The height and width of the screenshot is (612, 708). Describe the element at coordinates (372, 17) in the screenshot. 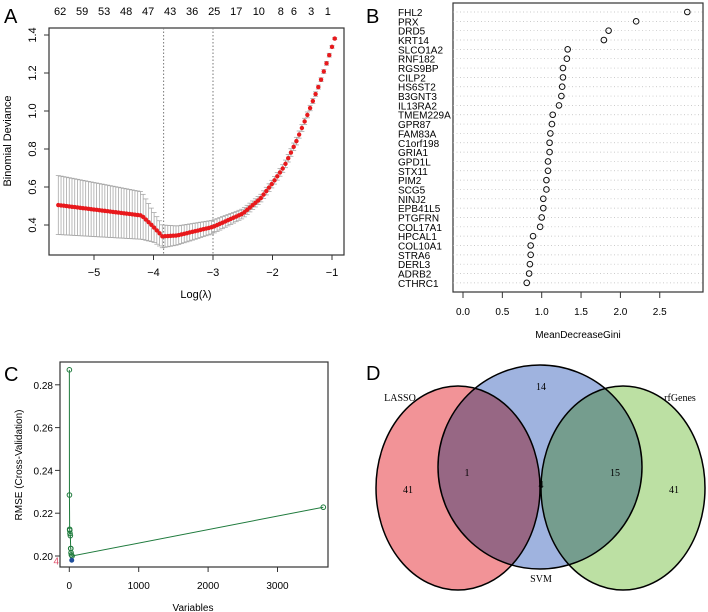

I see `panel-label-b: B` at that location.